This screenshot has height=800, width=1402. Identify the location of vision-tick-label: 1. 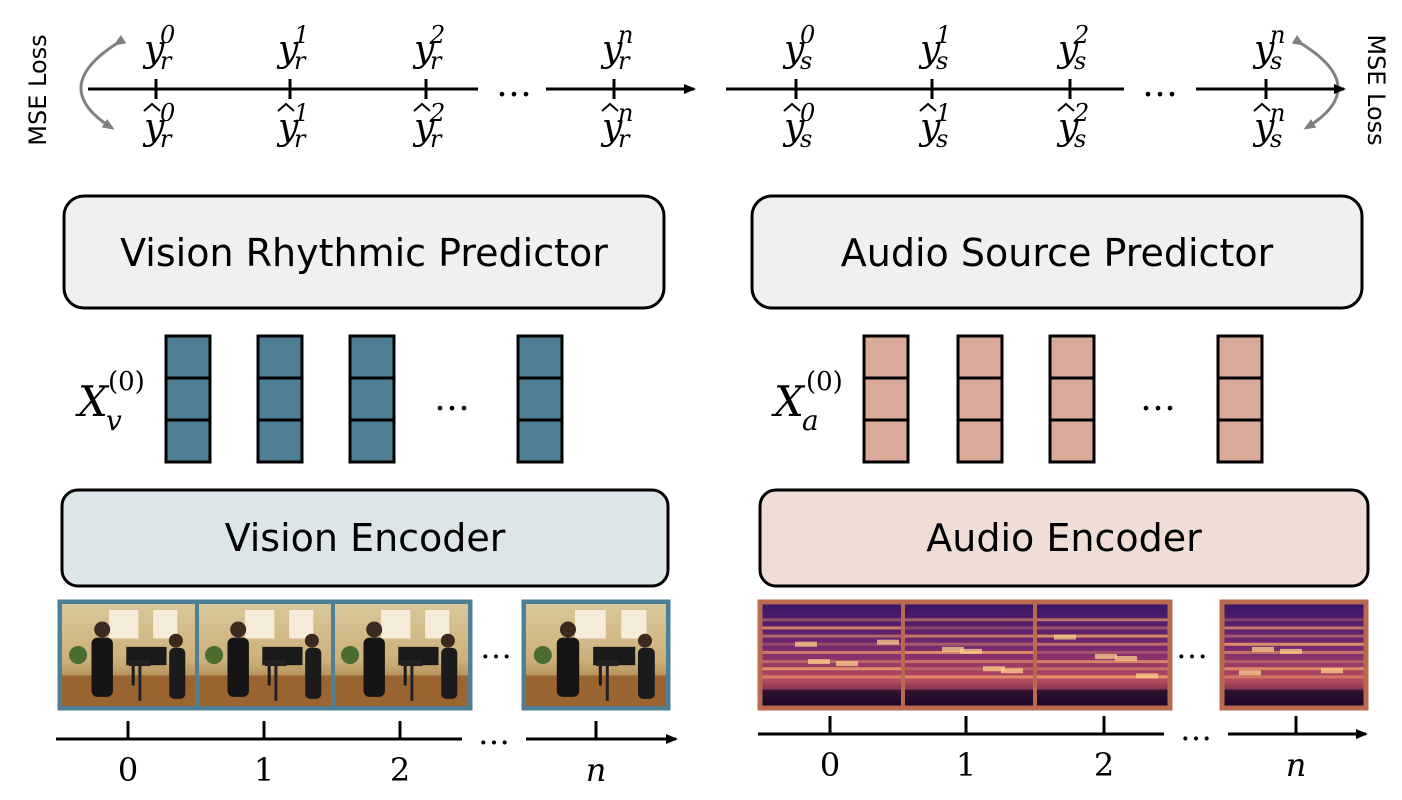
(264, 770).